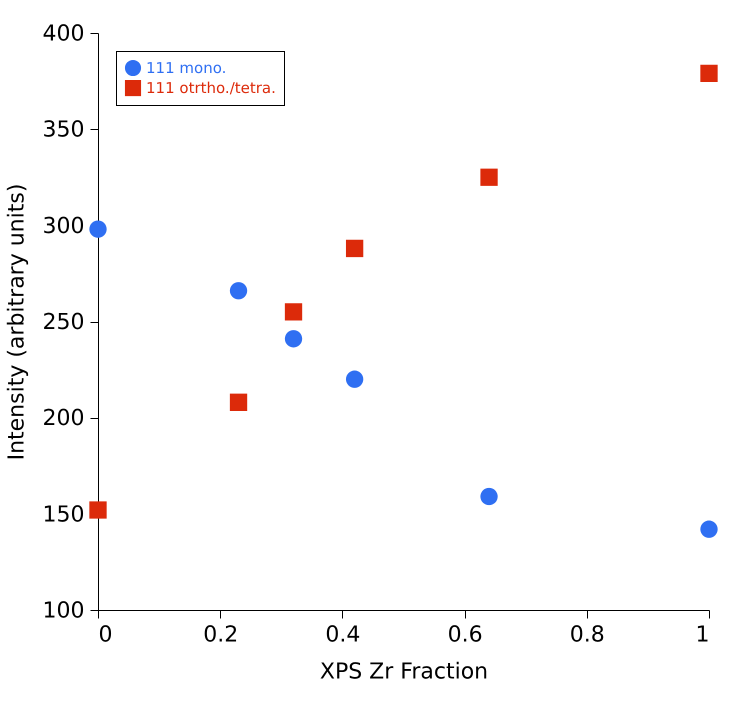 This screenshot has height=704, width=744. Describe the element at coordinates (703, 635) in the screenshot. I see `x-tick-label: 1` at that location.